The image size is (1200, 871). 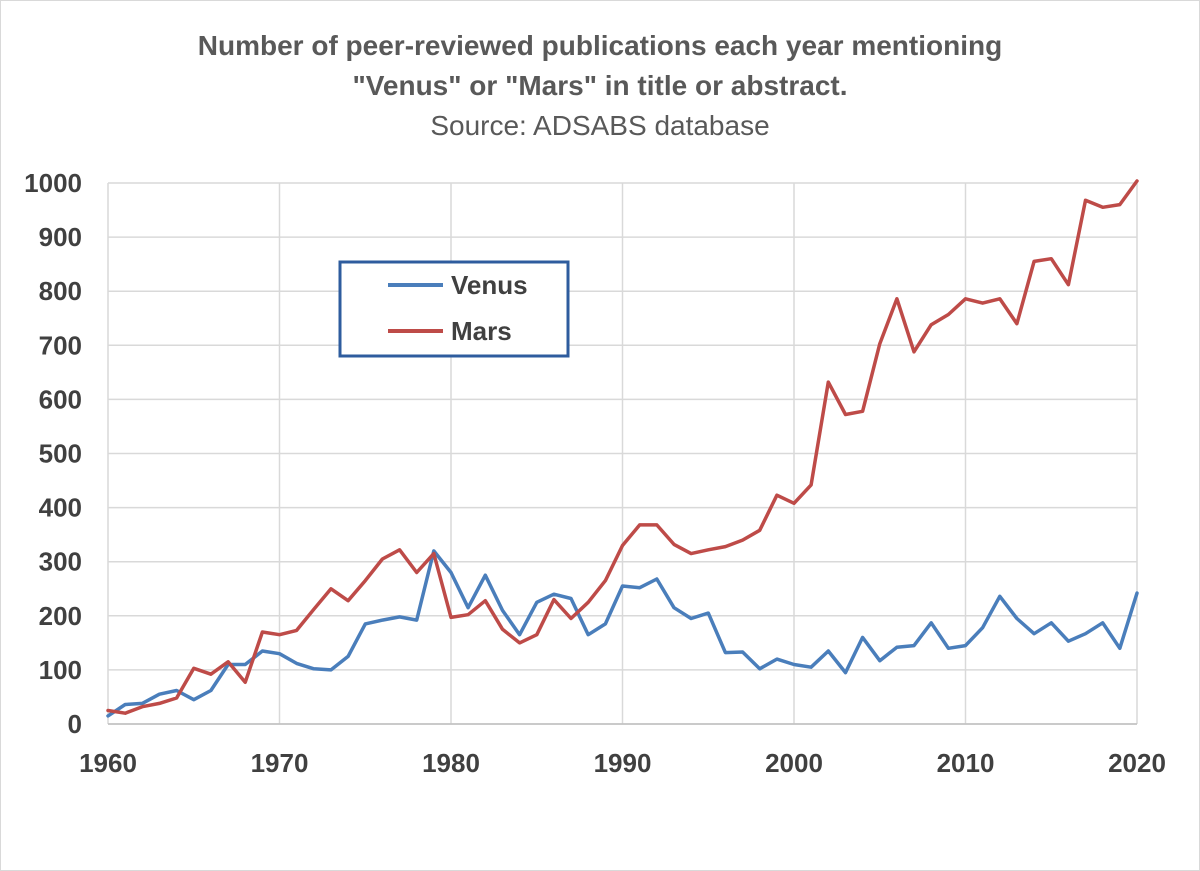 I want to click on x-axis-ticks: 1960 1970 1980 1990 2000 2010 2020, so click(x=622, y=763).